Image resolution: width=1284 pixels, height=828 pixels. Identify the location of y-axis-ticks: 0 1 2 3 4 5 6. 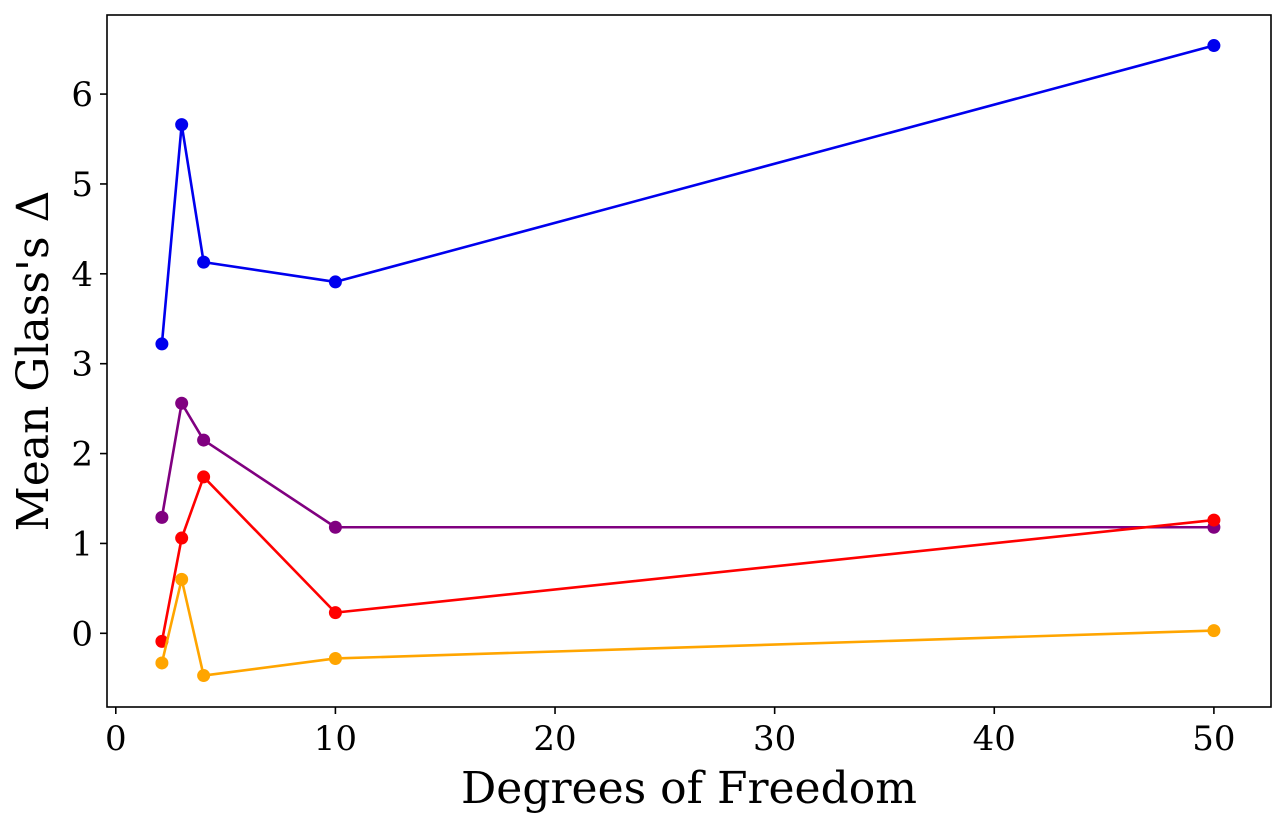
(89, 364).